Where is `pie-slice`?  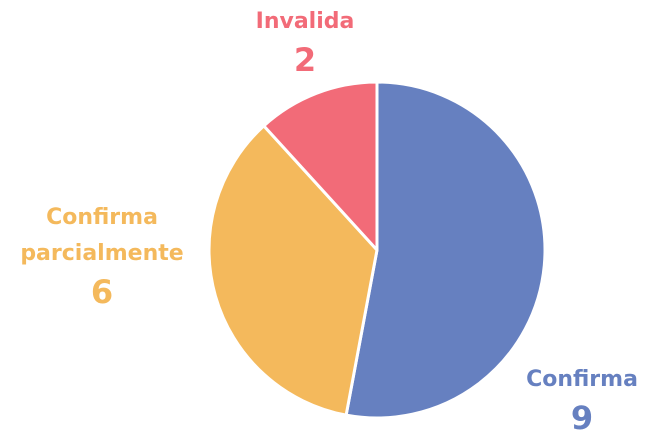 pie-slice is located at coordinates (320, 166).